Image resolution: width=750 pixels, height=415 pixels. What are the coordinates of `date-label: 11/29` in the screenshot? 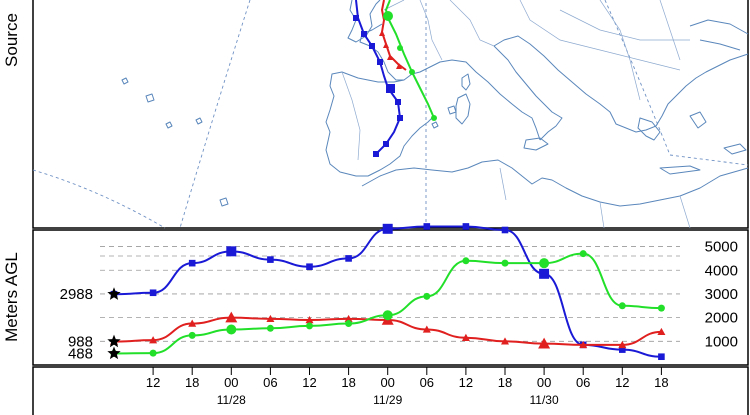 It's located at (387, 400).